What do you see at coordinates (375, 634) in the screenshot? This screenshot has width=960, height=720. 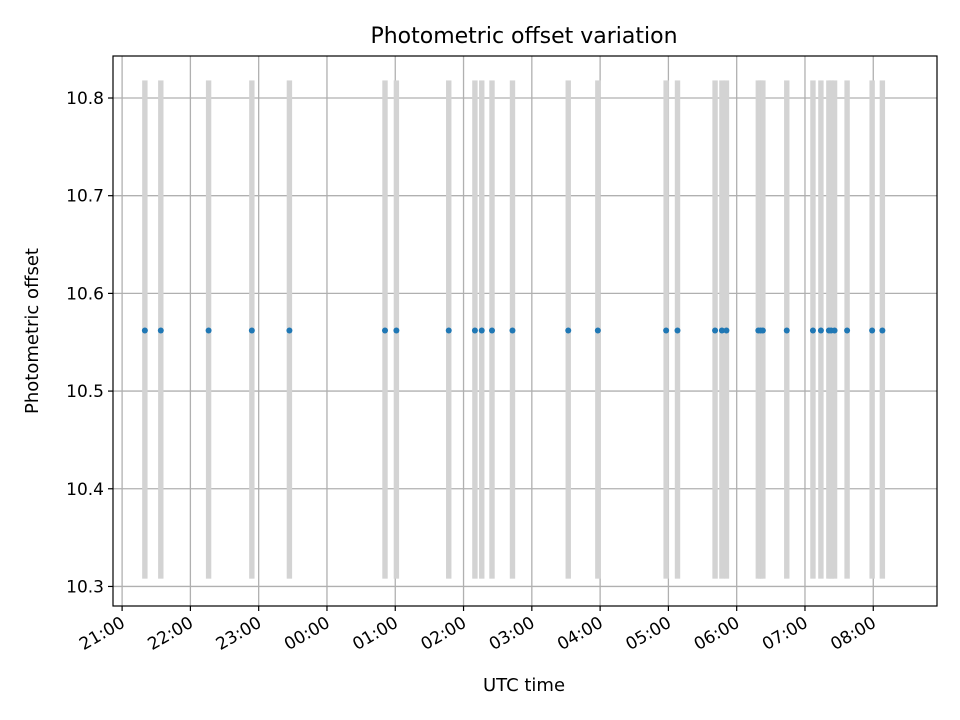 I see `x-tick-label: 01:00` at bounding box center [375, 634].